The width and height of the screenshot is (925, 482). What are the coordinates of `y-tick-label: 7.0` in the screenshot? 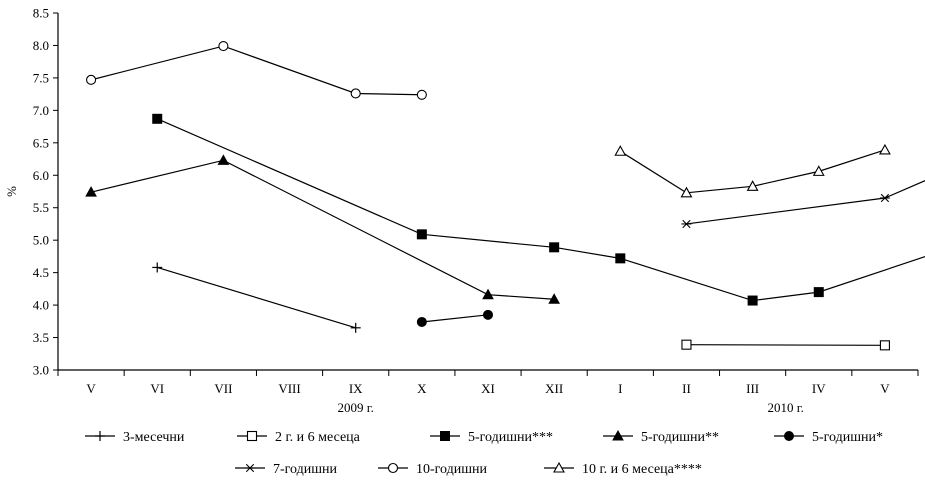 It's located at (41, 110).